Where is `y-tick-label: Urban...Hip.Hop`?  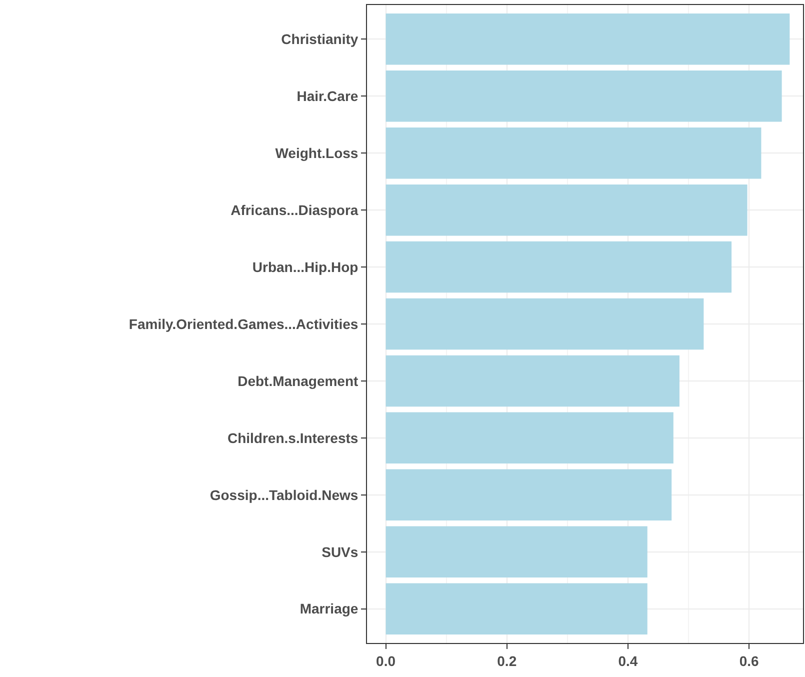 y-tick-label: Urban...Hip.Hop is located at coordinates (305, 266).